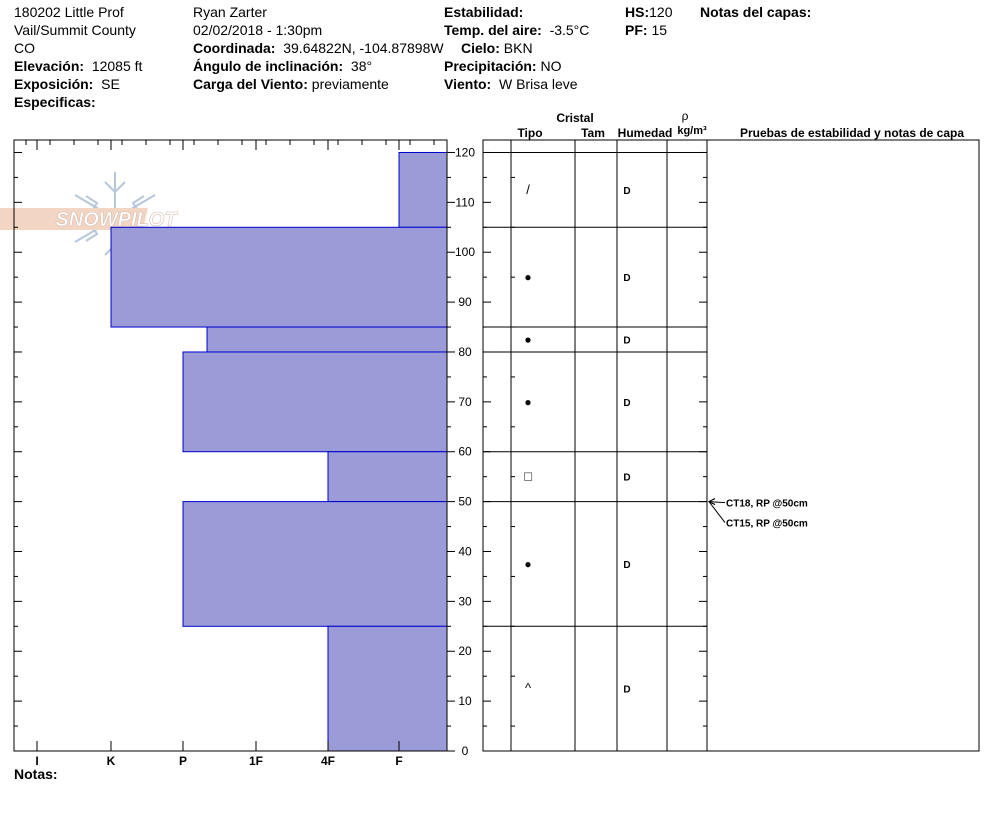 This screenshot has height=840, width=994. I want to click on logo-band, so click(74, 219).